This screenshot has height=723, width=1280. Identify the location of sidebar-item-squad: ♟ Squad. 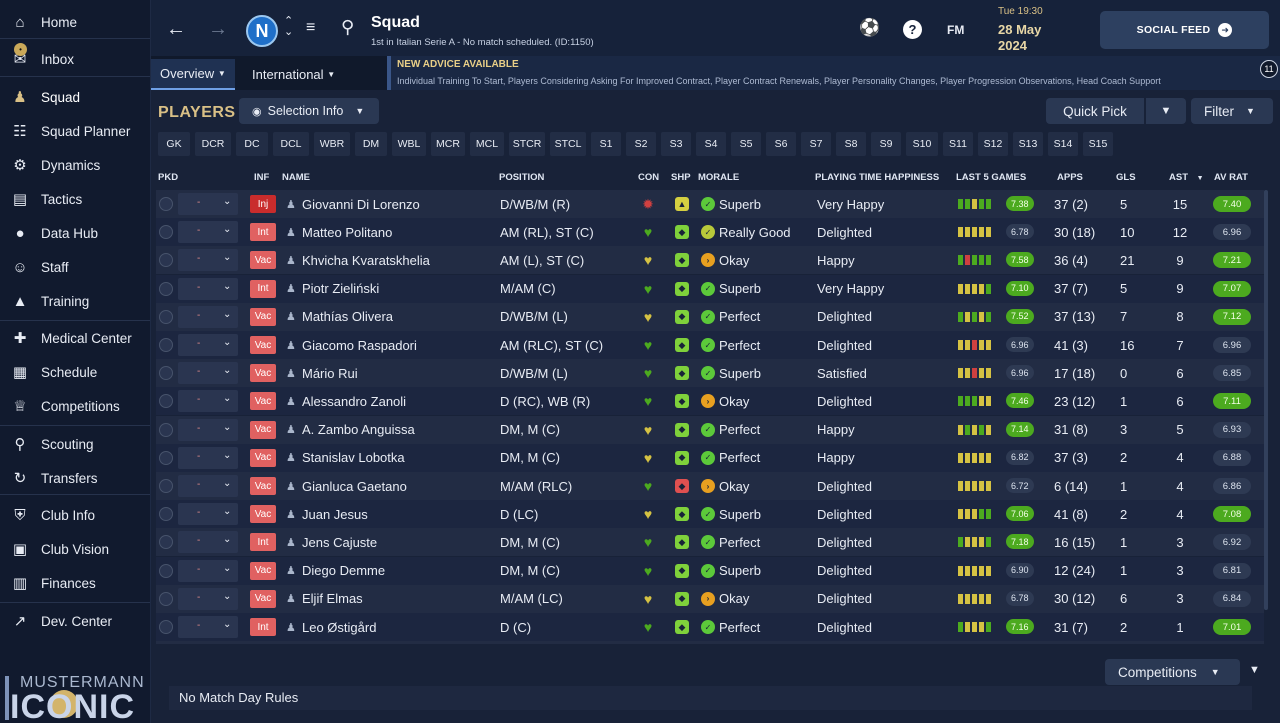
(75, 97).